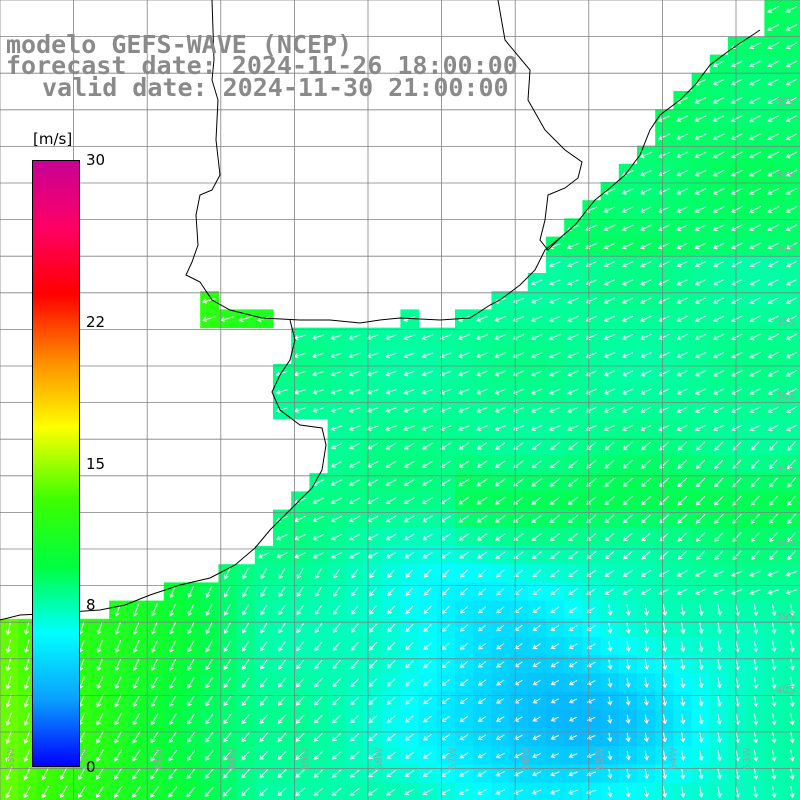 The width and height of the screenshot is (800, 800). Describe the element at coordinates (785, 543) in the screenshot. I see `lat-label: 38S` at that location.